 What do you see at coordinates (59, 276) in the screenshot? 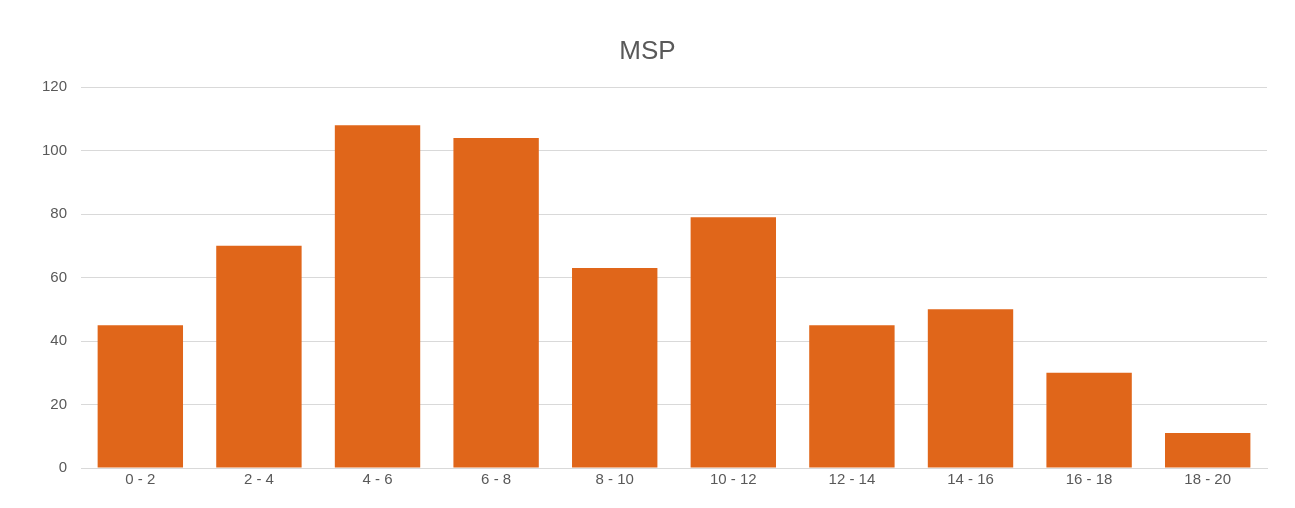
I see `y-tick-label: 60` at bounding box center [59, 276].